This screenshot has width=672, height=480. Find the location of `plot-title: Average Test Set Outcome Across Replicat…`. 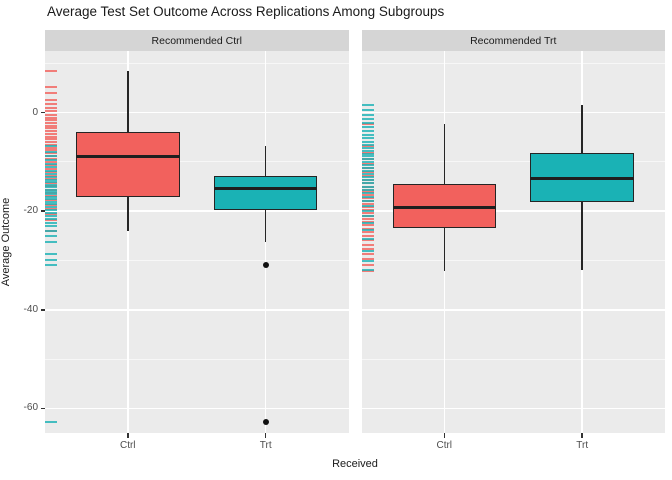

plot-title: Average Test Set Outcome Across Replicat… is located at coordinates (246, 11).